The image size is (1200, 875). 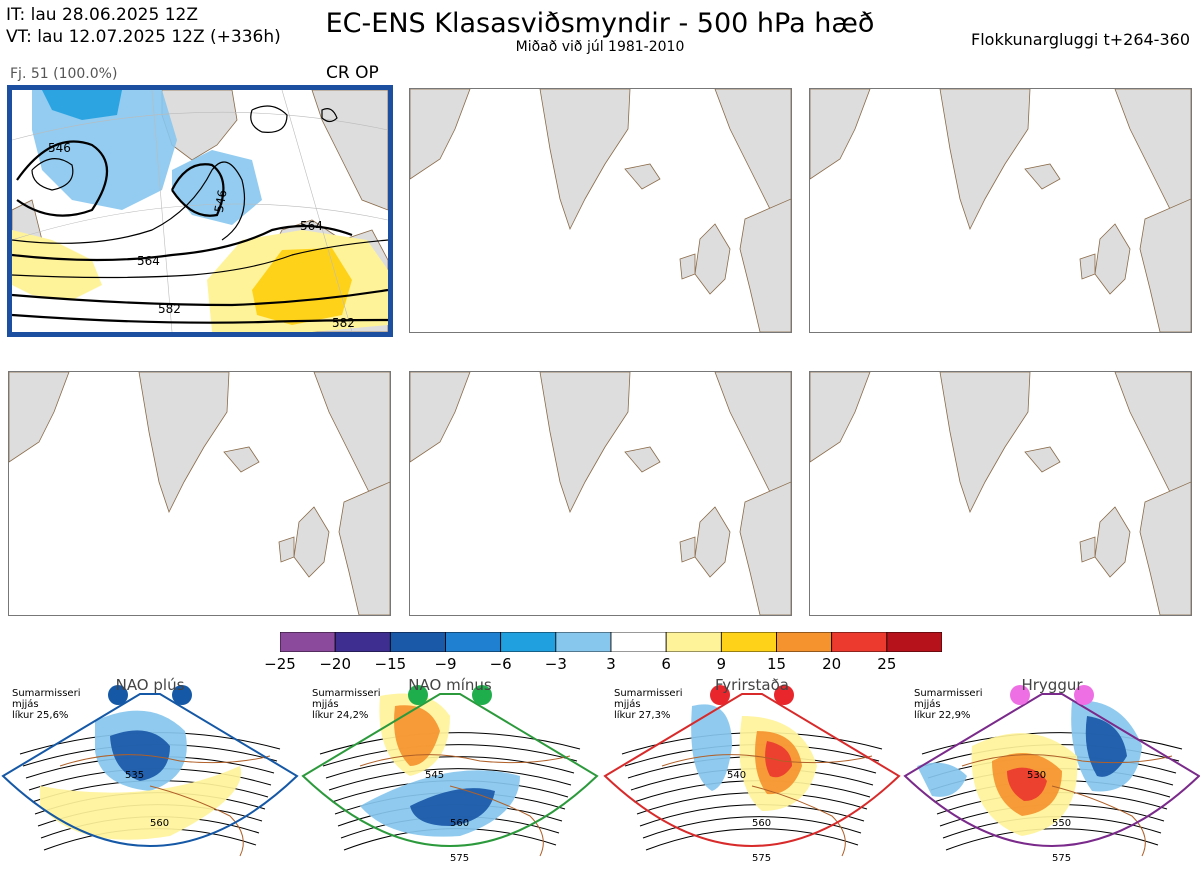 I want to click on colorbar-tick-label: 15, so click(x=776, y=664).